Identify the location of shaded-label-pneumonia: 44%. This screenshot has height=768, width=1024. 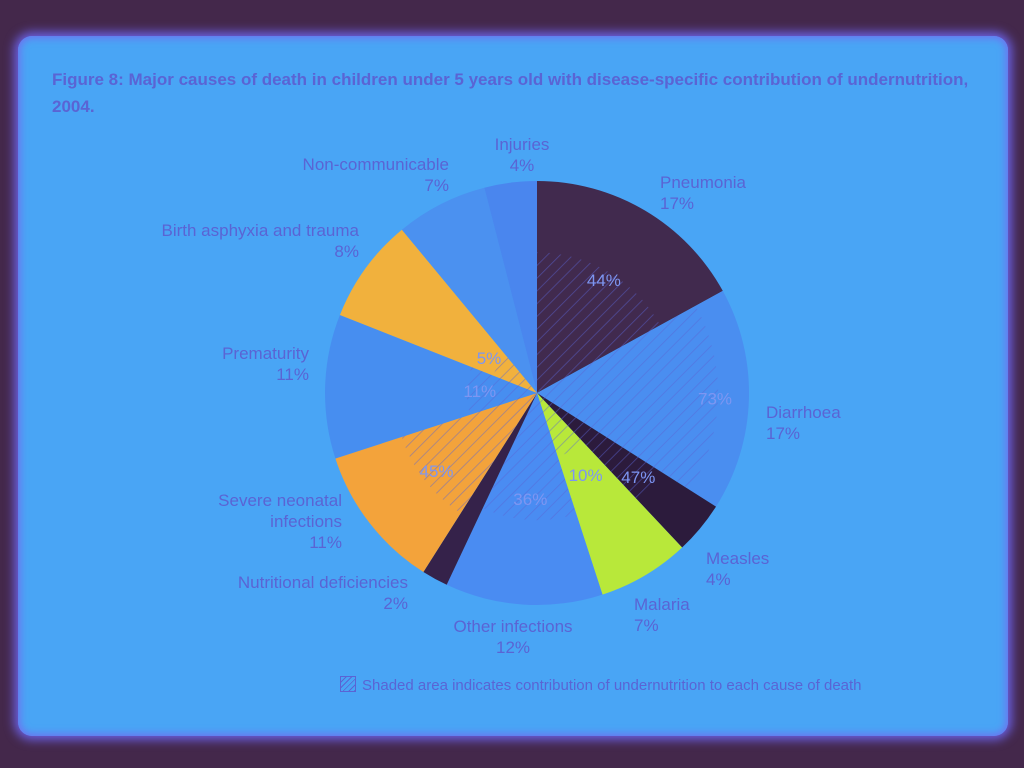
(604, 280).